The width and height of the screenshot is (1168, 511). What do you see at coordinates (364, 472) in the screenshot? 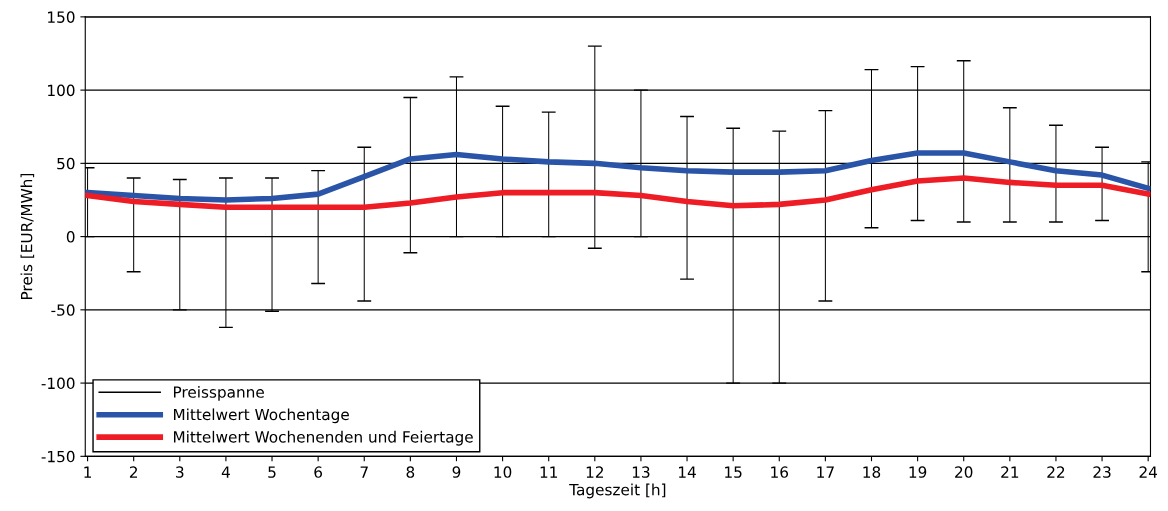
I see `x-tick-label: 7` at bounding box center [364, 472].